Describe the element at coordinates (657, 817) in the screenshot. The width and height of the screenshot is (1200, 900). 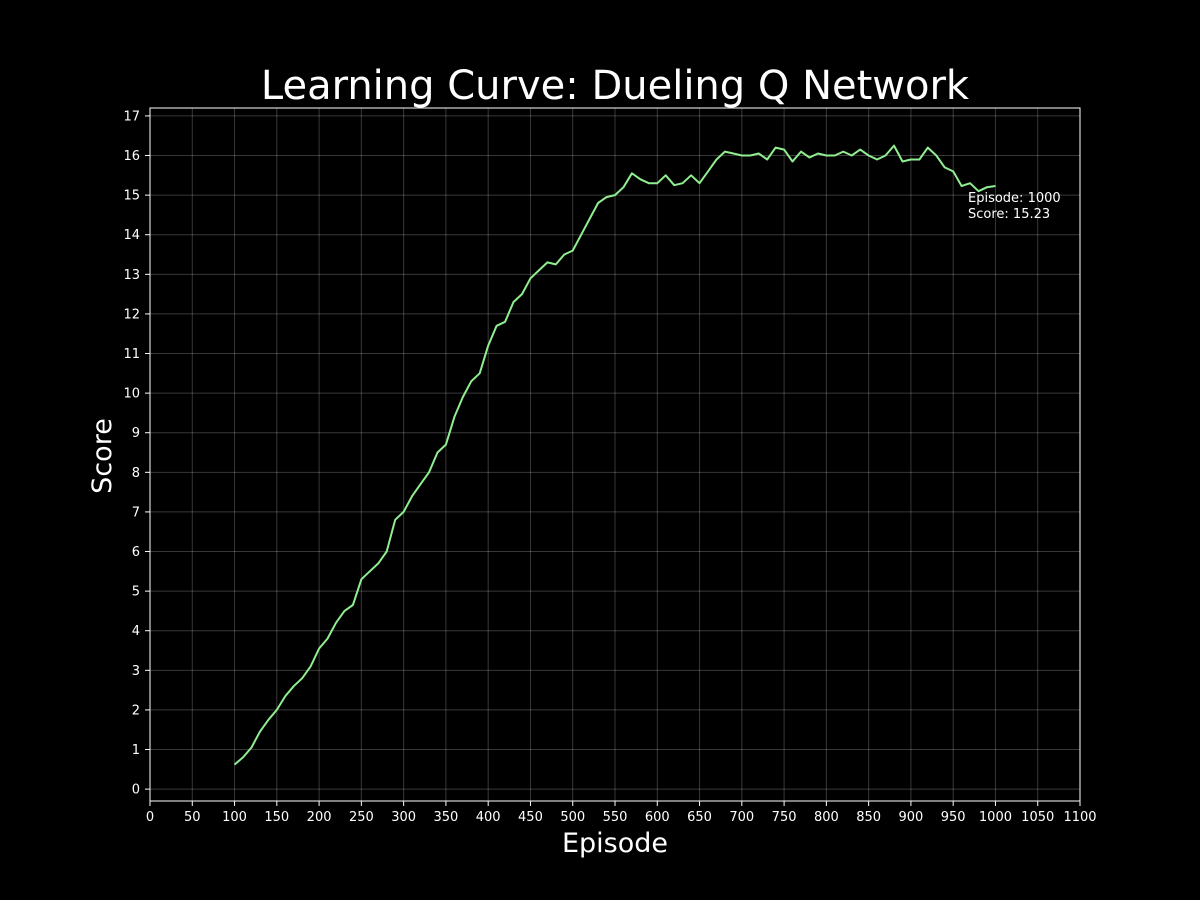
I see `x-tick-label: 600` at that location.